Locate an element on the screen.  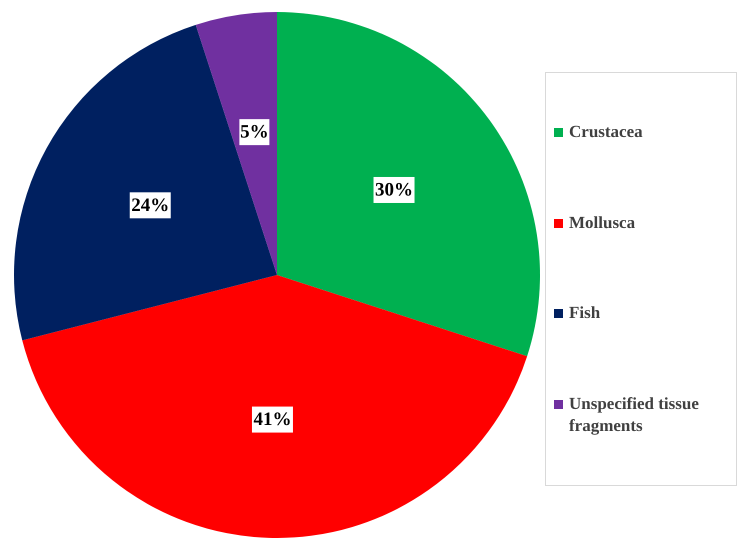
data-label: 24% is located at coordinates (150, 205).